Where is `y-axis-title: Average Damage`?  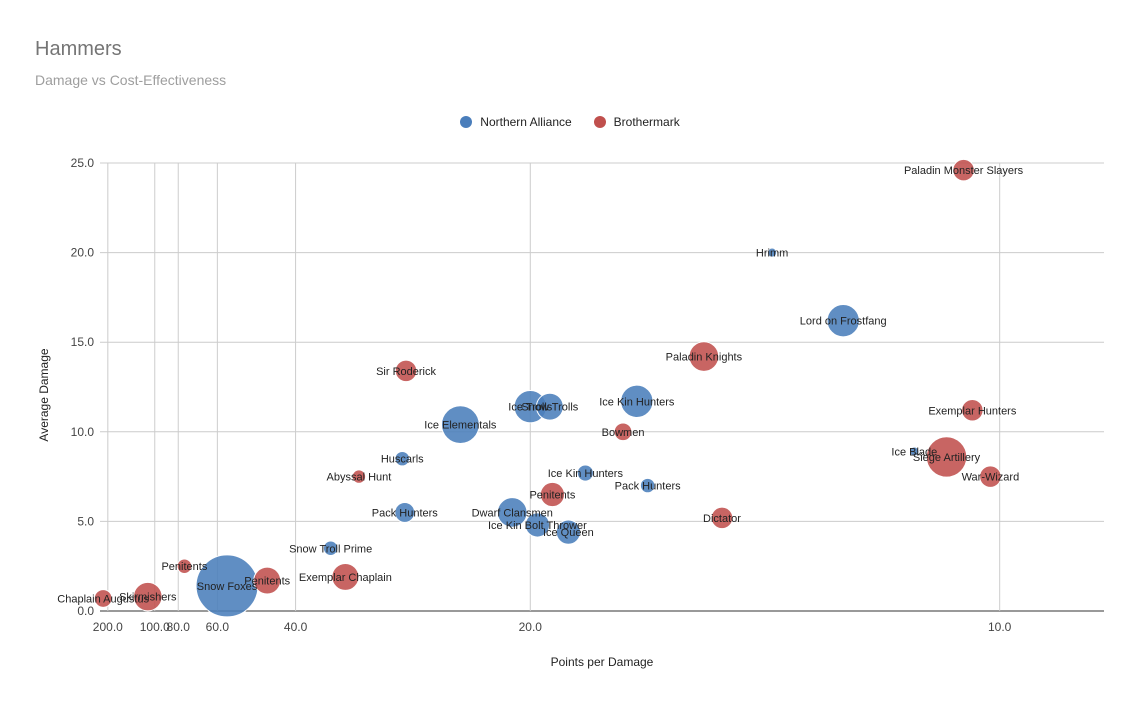 y-axis-title: Average Damage is located at coordinates (44, 394).